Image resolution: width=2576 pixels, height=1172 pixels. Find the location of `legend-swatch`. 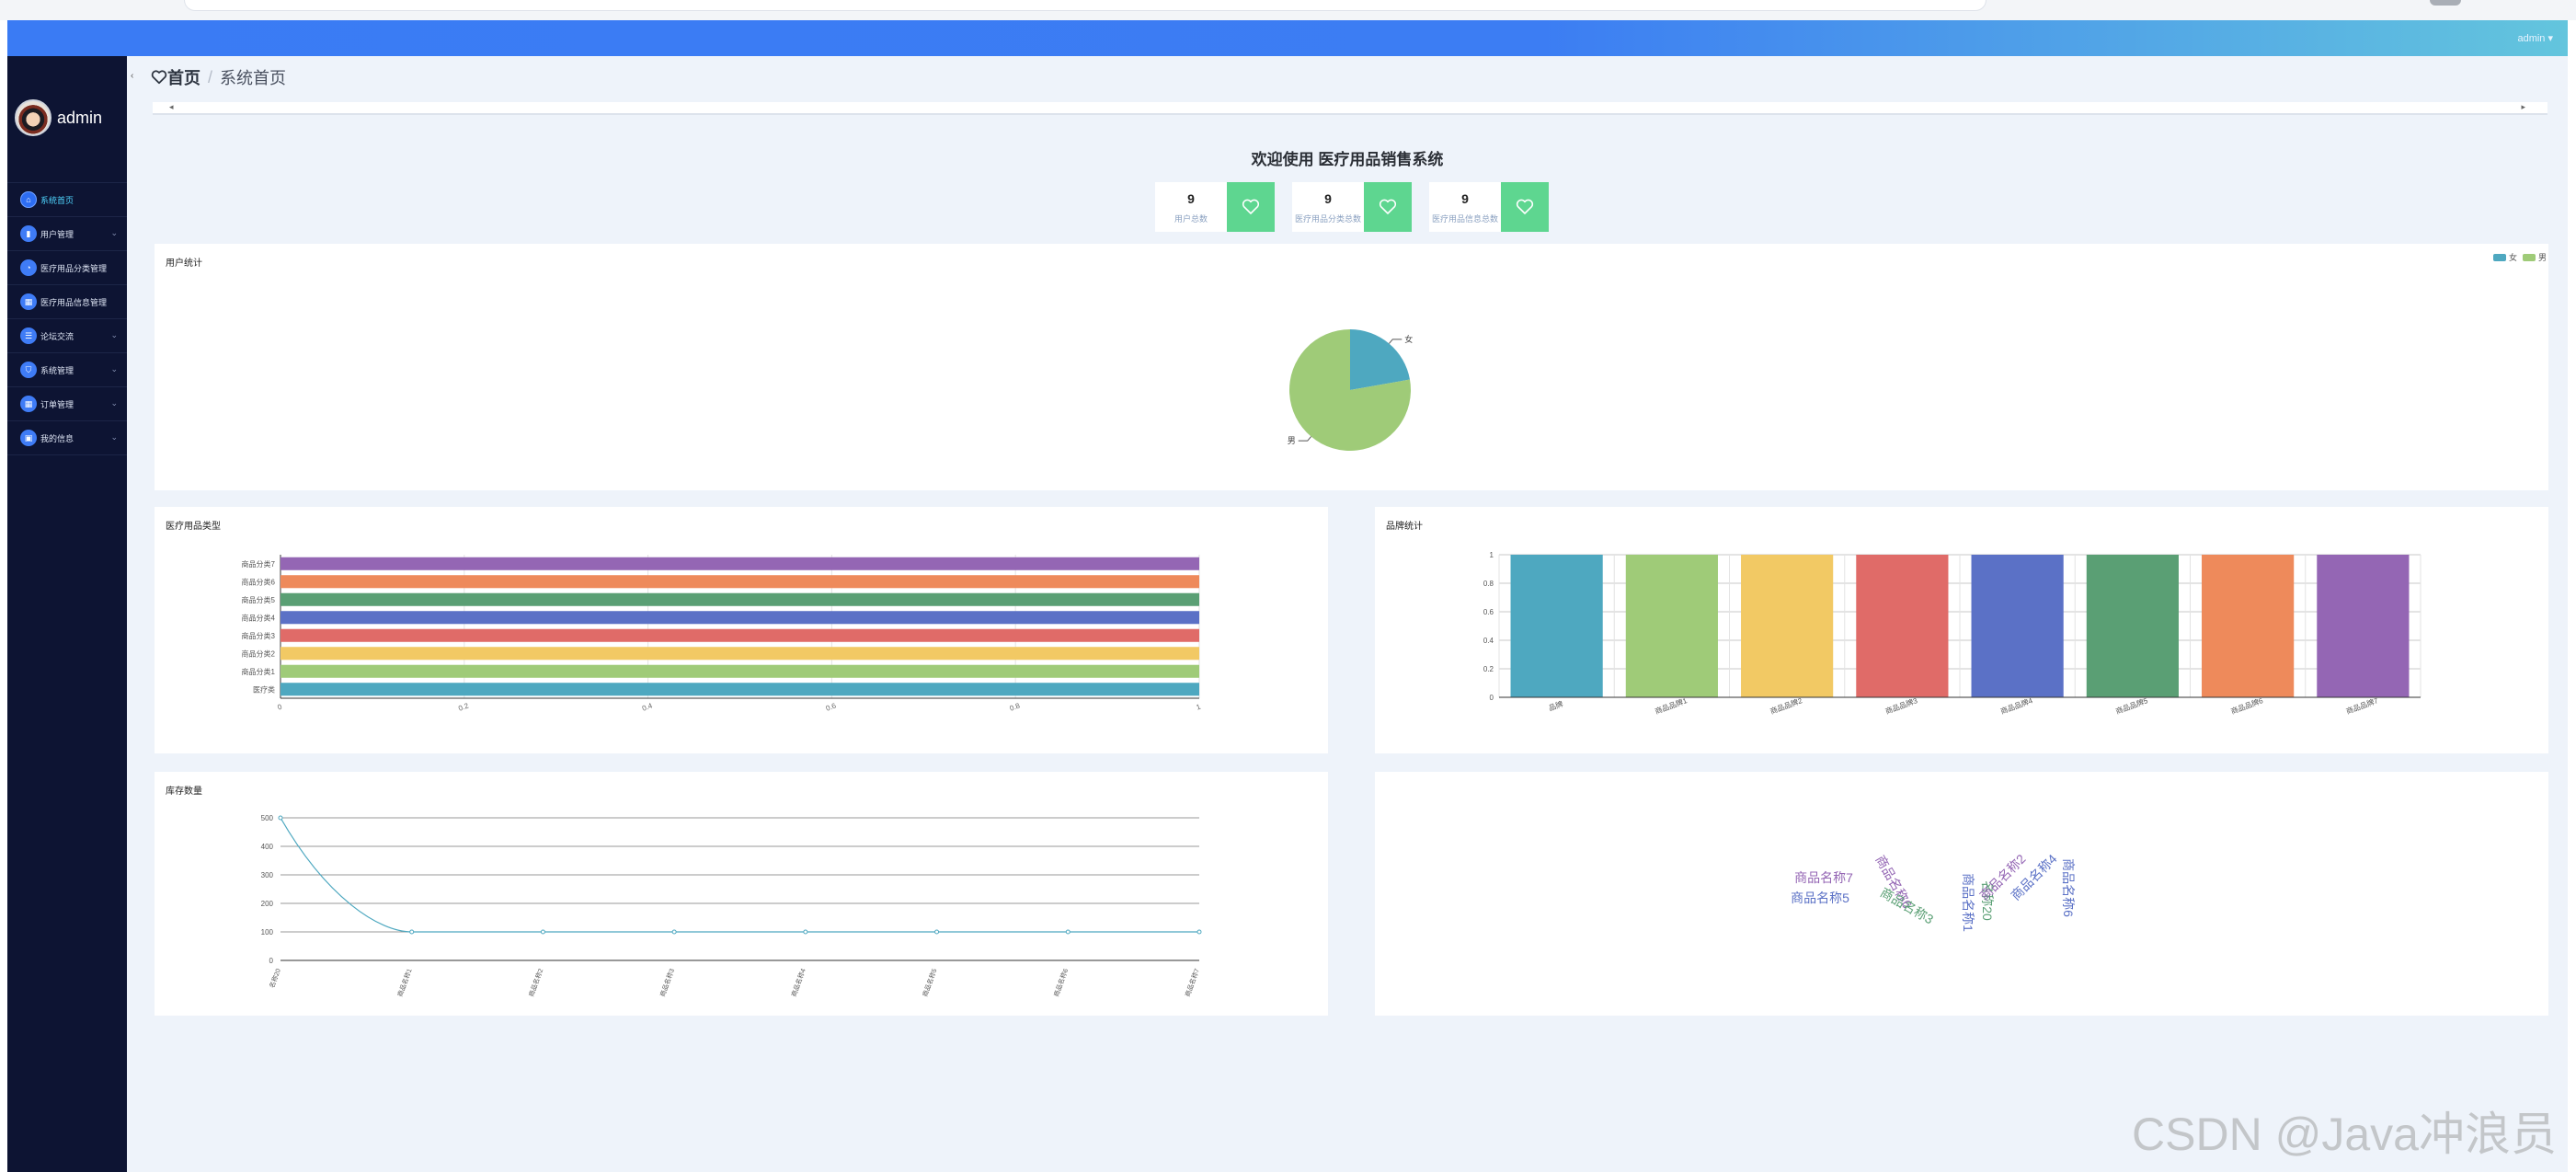

legend-swatch is located at coordinates (2530, 257).